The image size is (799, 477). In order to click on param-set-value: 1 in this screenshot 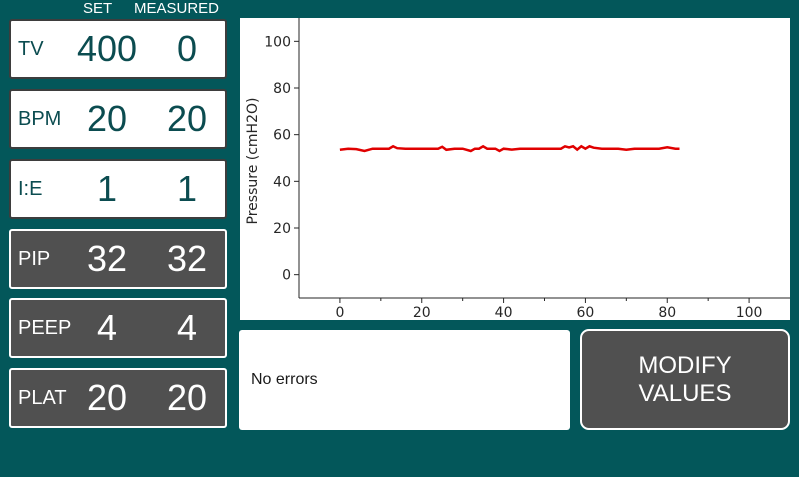, I will do `click(107, 188)`.